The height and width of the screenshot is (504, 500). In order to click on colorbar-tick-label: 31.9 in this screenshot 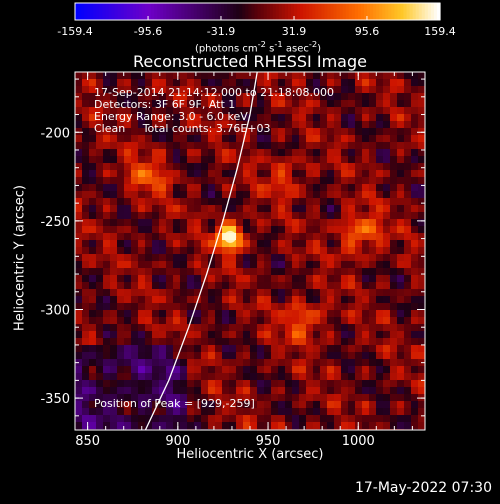, I will do `click(294, 31)`.